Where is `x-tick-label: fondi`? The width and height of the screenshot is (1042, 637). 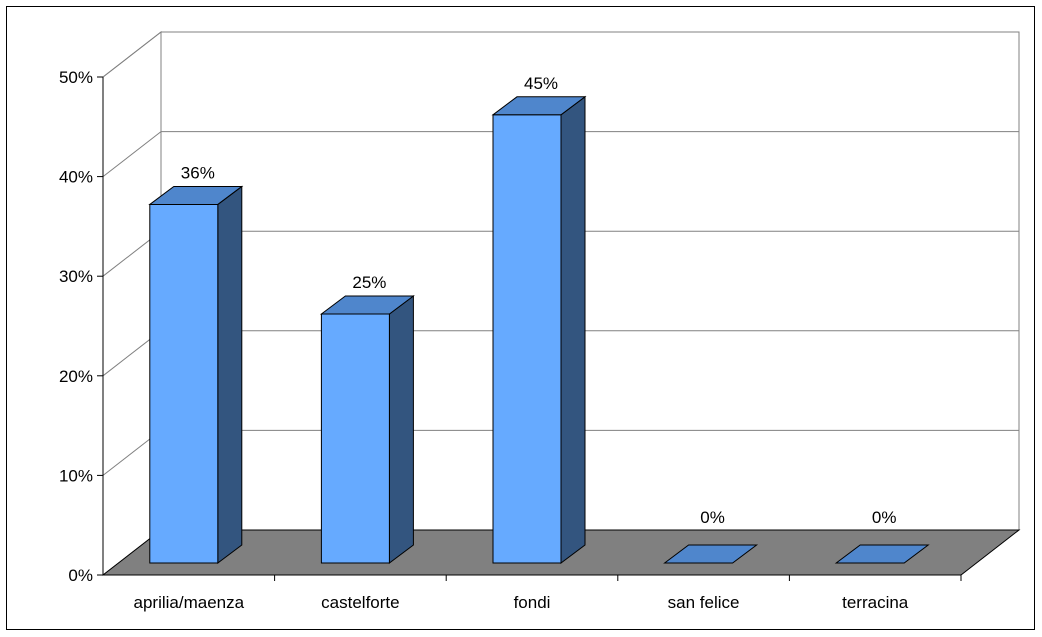
x-tick-label: fondi is located at coordinates (532, 602).